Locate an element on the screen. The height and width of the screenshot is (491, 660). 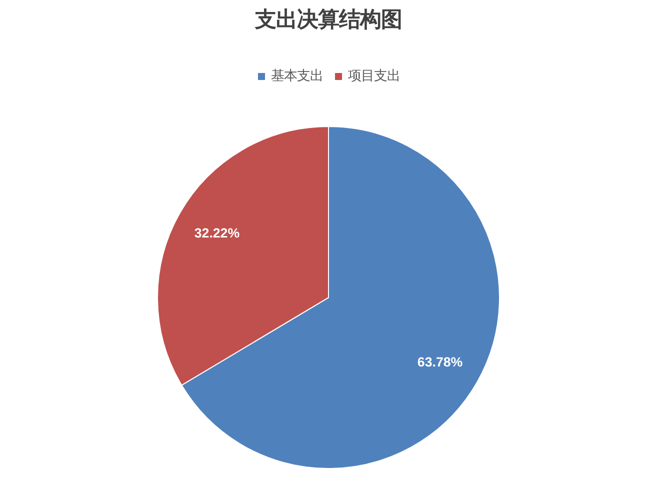
legend-label: 基本支出 is located at coordinates (297, 76).